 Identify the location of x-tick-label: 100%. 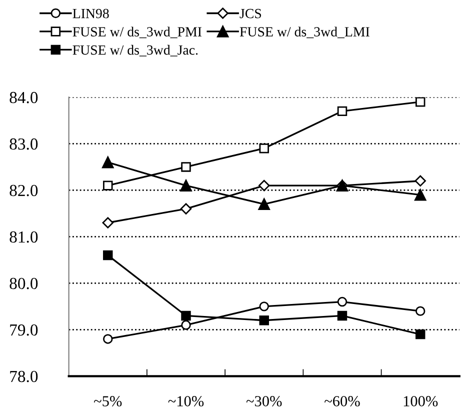
(421, 401).